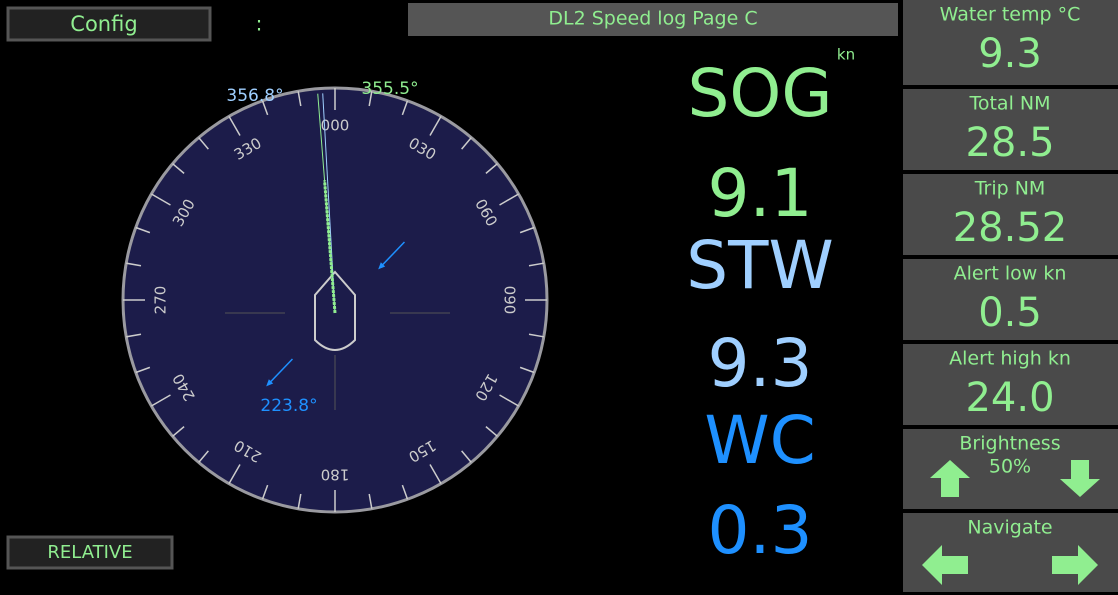 The height and width of the screenshot is (595, 1118). I want to click on bearing-label: 270, so click(161, 300).